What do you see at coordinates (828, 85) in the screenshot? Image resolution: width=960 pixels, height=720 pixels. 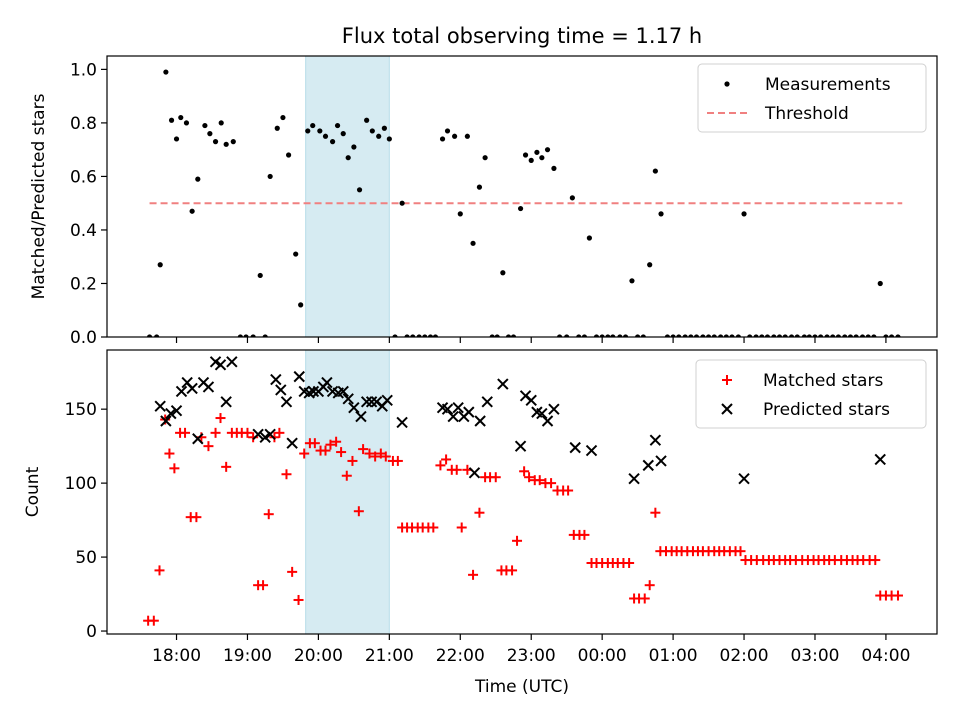 I see `legend-label-measurements: Measurements` at bounding box center [828, 85].